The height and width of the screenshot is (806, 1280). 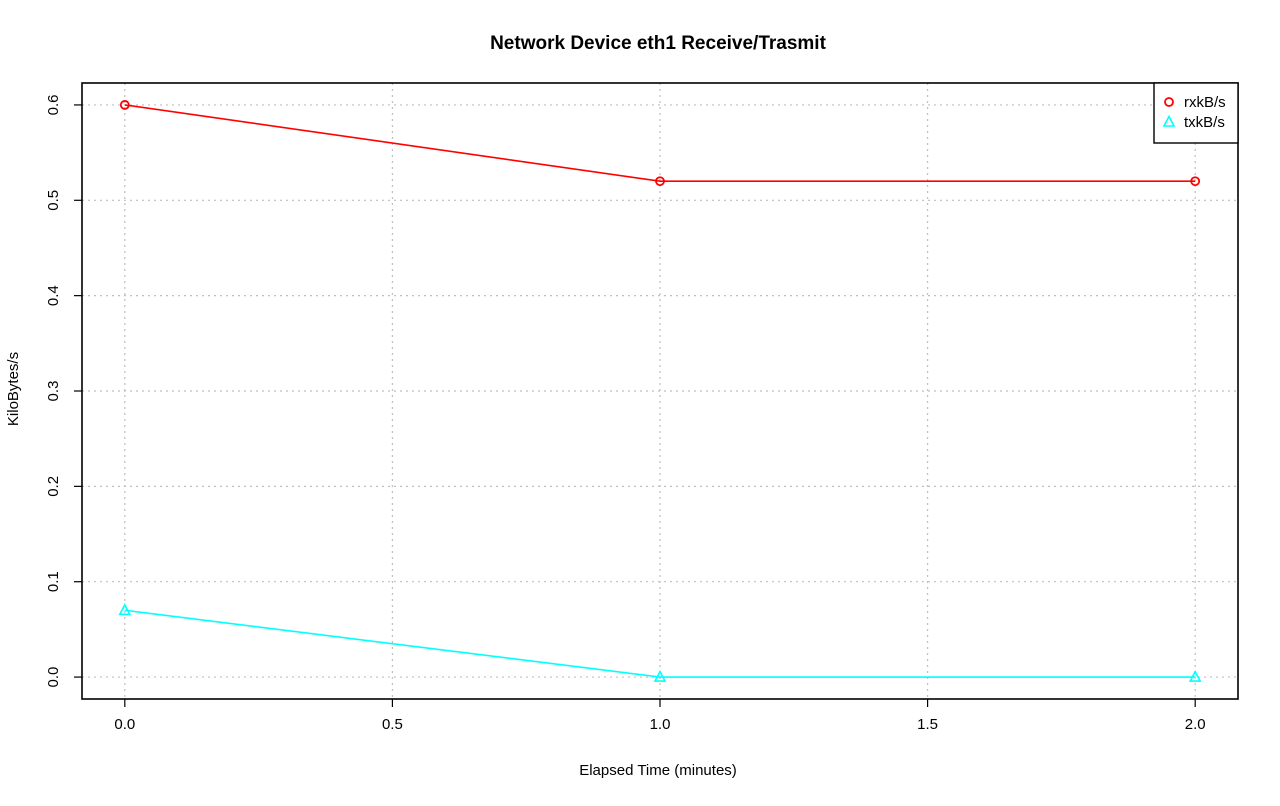 What do you see at coordinates (392, 724) in the screenshot?
I see `x-tick-label: 0.5` at bounding box center [392, 724].